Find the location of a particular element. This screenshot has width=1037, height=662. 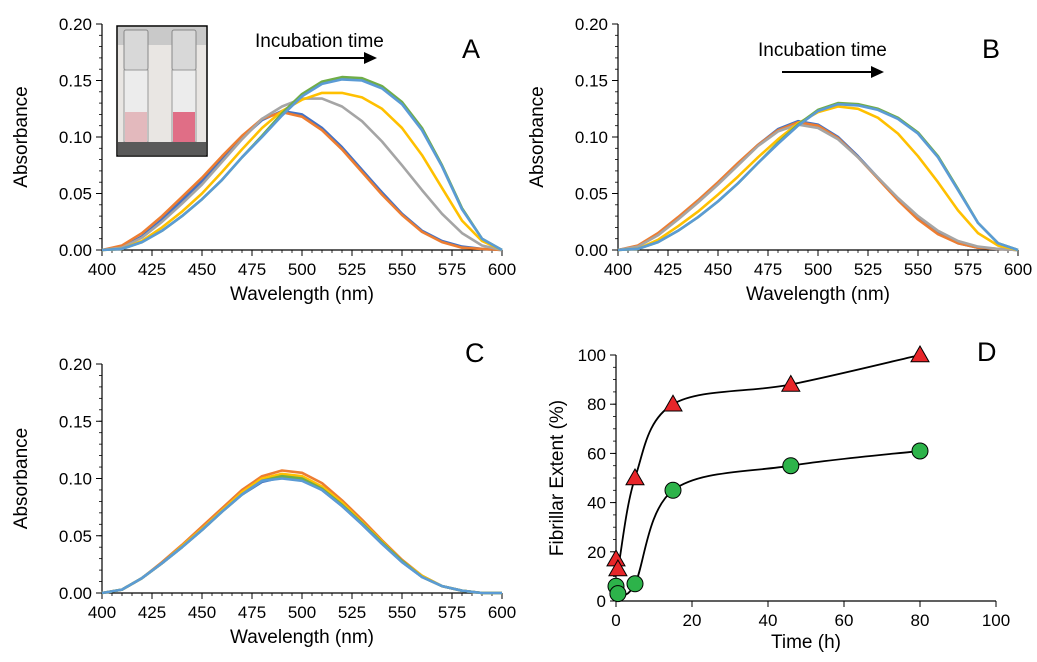

panel-c-y-axis-label: Absorbance is located at coordinates (21, 478).